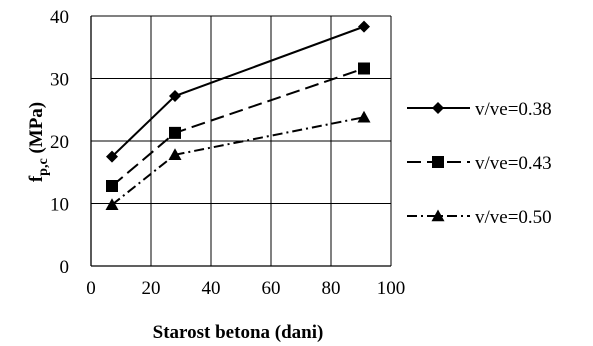 Image resolution: width=593 pixels, height=346 pixels. What do you see at coordinates (91, 288) in the screenshot?
I see `x-tick-label: 0` at bounding box center [91, 288].